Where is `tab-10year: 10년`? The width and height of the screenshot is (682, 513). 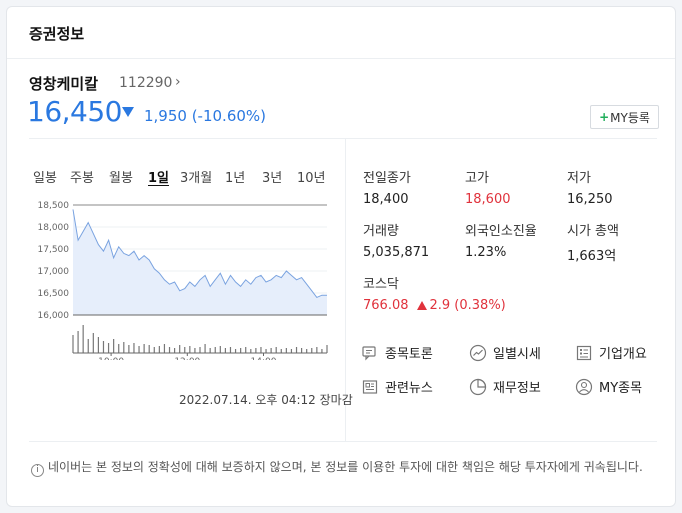 tab-10year: 10년 is located at coordinates (311, 178).